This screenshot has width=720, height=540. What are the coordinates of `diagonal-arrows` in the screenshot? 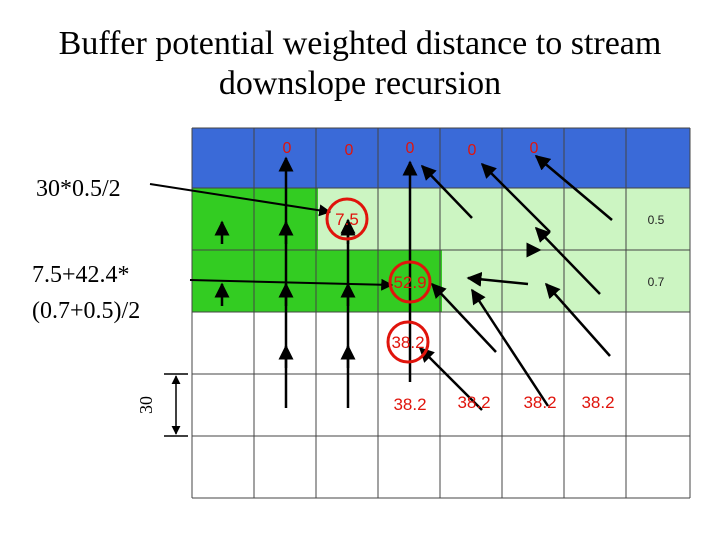 It's located at (515, 283).